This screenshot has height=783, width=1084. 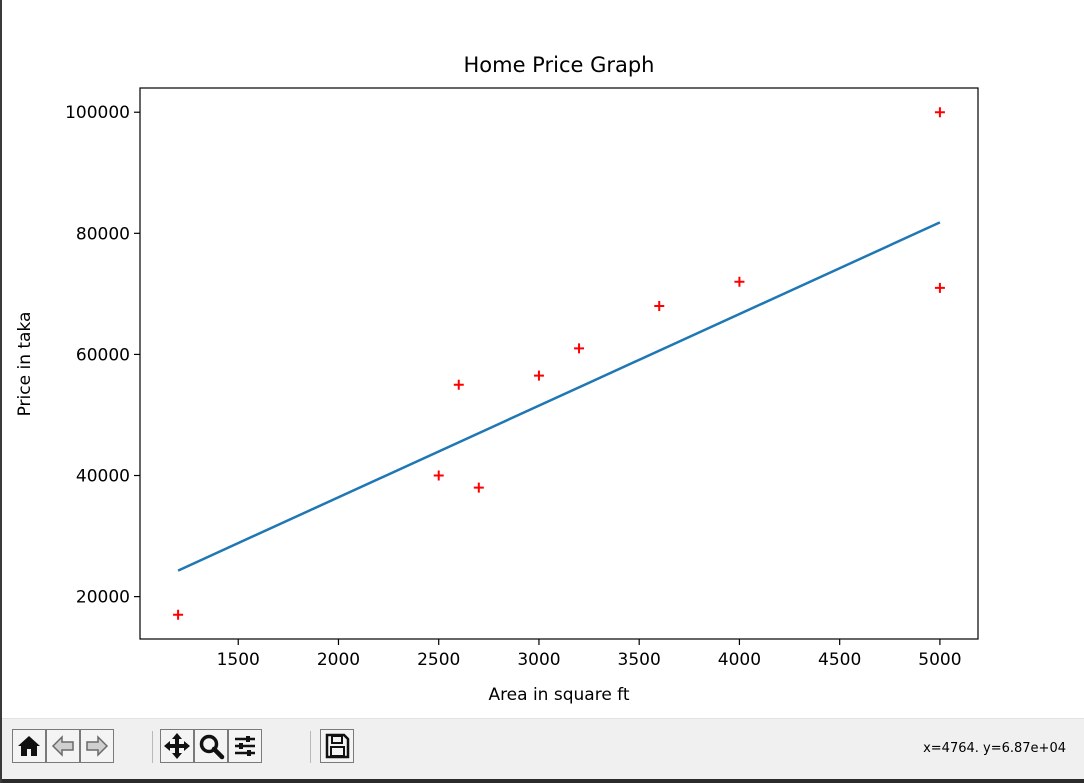 I want to click on home-icon, so click(x=29, y=746).